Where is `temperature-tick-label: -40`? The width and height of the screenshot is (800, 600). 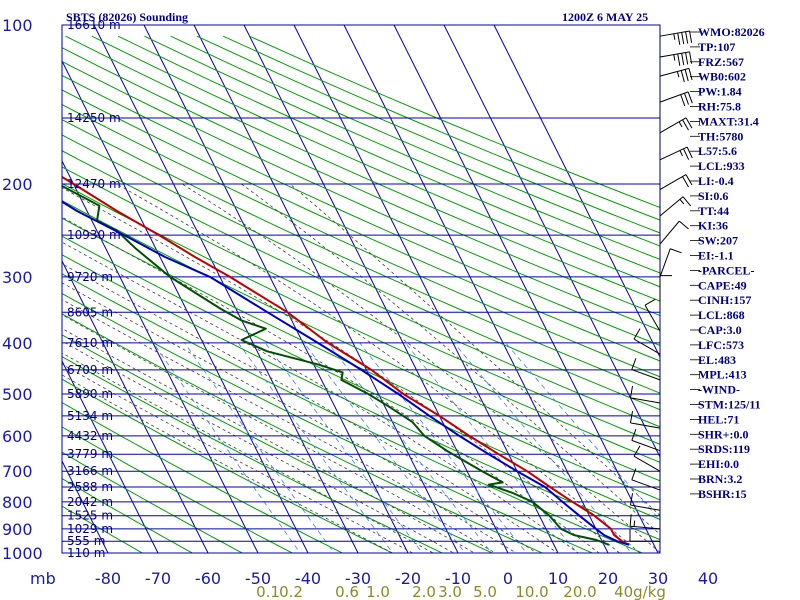
temperature-tick-label: -40 is located at coordinates (308, 578).